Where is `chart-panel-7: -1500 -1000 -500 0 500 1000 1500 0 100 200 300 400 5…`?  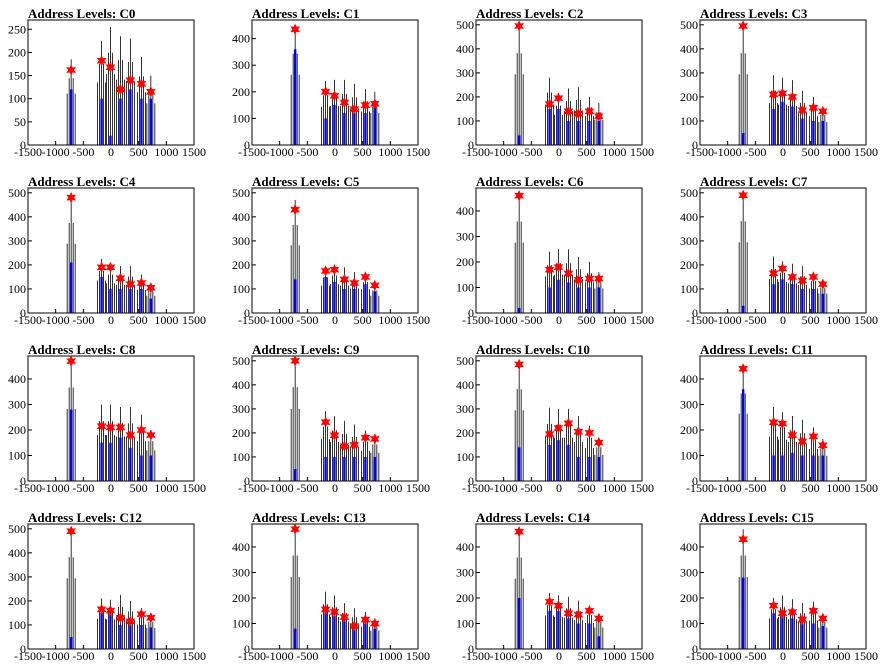
chart-panel-7: -1500 -1000 -500 0 500 1000 1500 0 100 200 300 400 5… is located at coordinates (784, 252).